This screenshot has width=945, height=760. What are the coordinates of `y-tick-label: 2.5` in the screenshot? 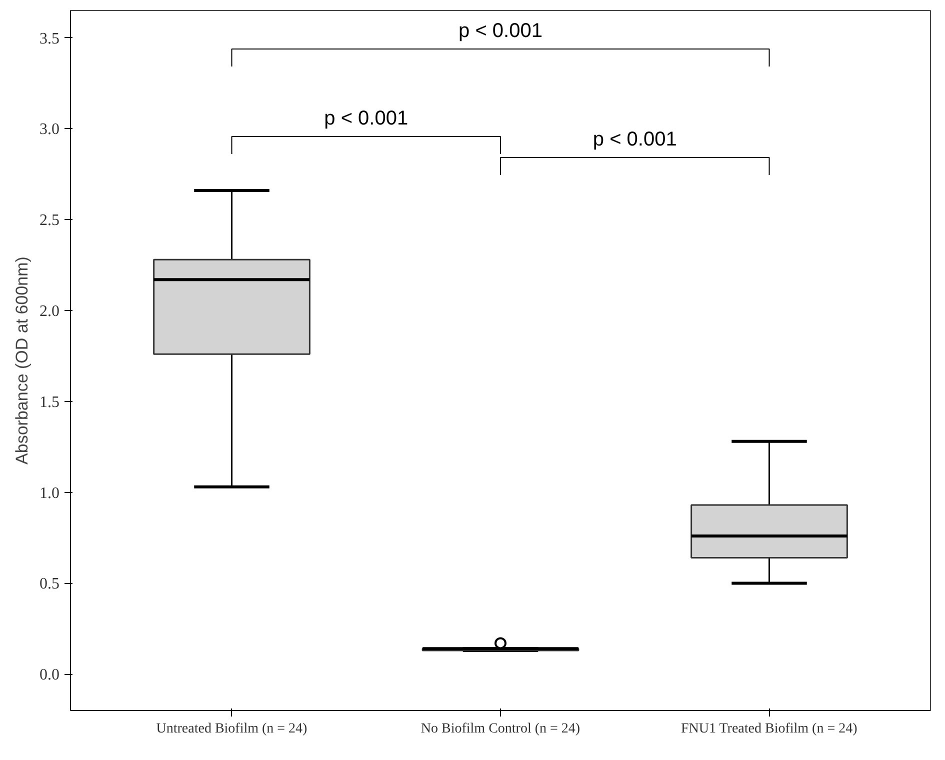 It's located at (50, 221).